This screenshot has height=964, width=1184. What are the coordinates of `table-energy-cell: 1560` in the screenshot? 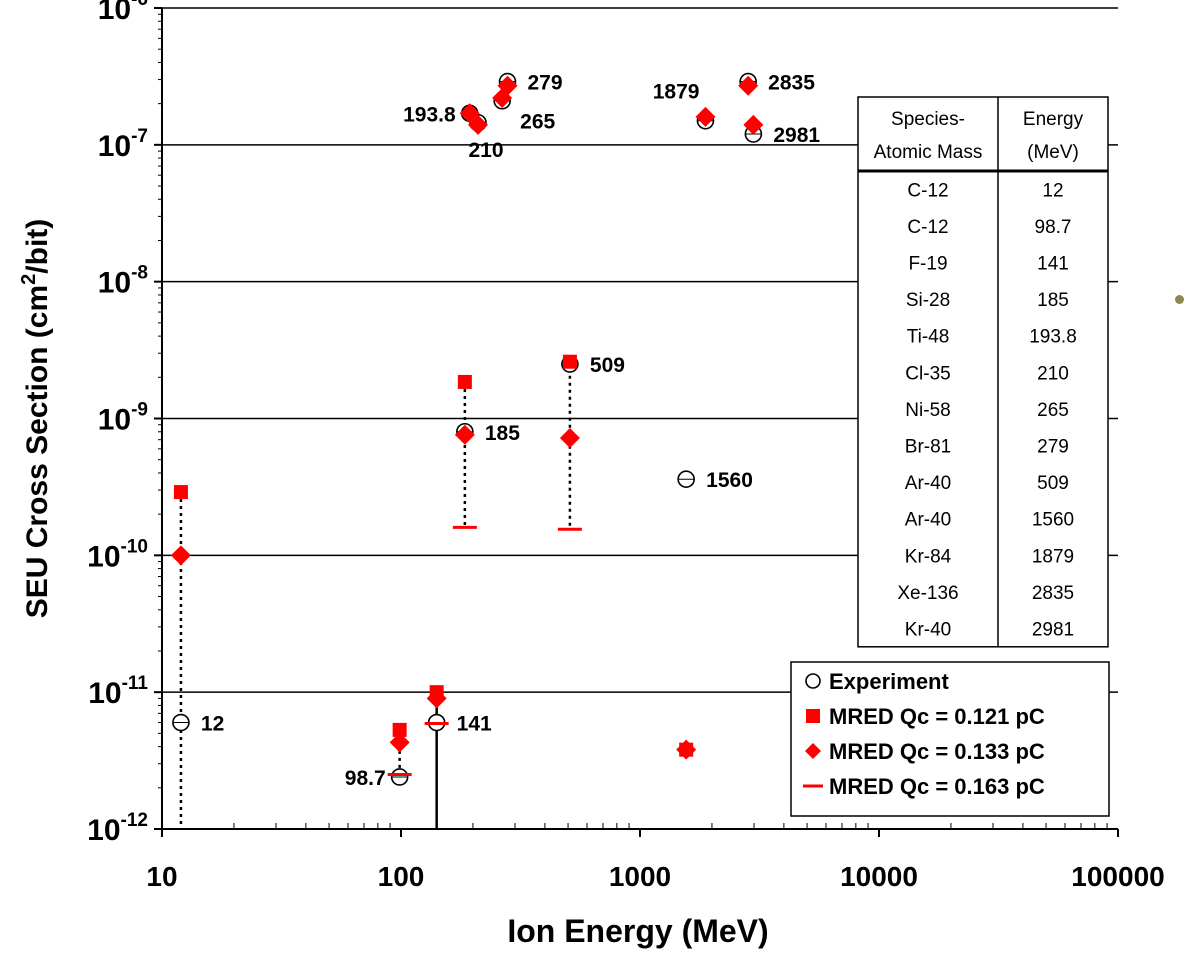 It's located at (1053, 520).